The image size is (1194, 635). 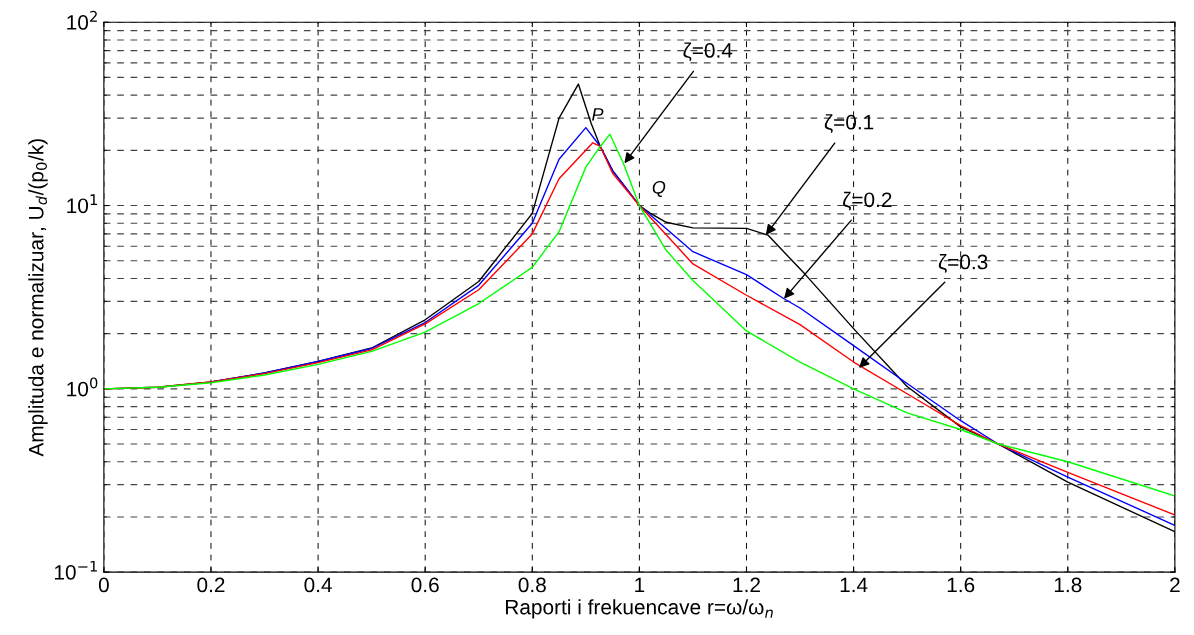 What do you see at coordinates (708, 52) in the screenshot?
I see `annotation: ζ=0.4` at bounding box center [708, 52].